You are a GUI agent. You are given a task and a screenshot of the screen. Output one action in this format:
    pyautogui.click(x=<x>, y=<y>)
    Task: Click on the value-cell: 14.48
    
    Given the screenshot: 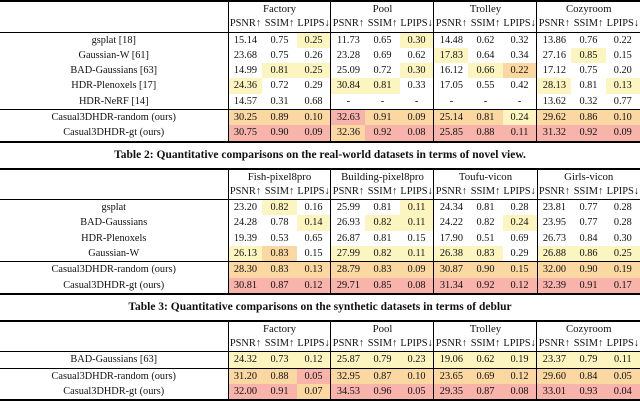 What is the action you would take?
    pyautogui.click(x=451, y=40)
    